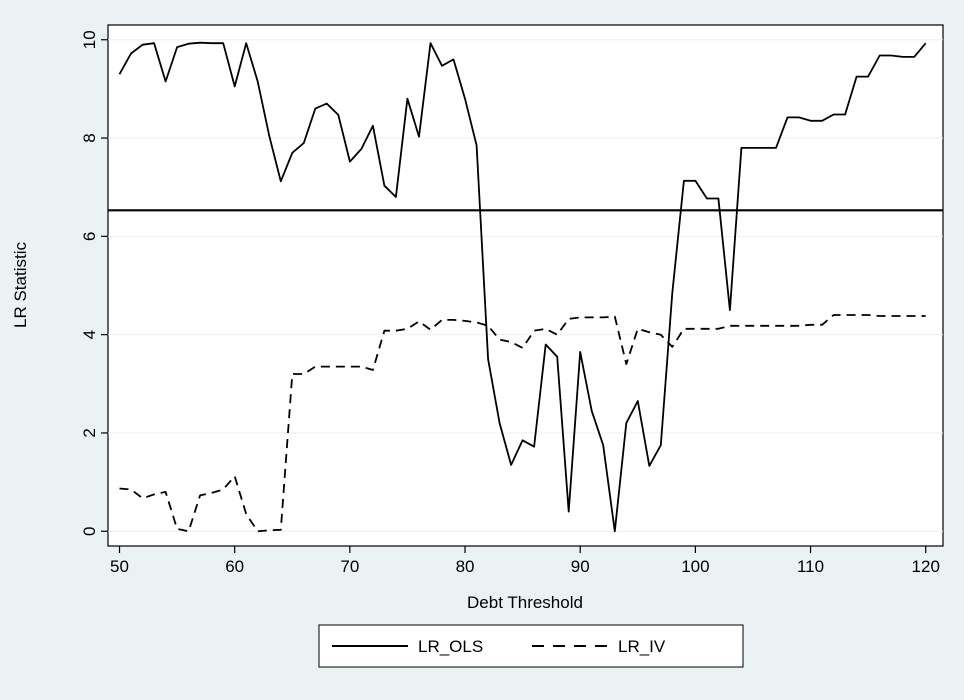 The height and width of the screenshot is (700, 964). What do you see at coordinates (89, 432) in the screenshot?
I see `y-tick-label: 2` at bounding box center [89, 432].